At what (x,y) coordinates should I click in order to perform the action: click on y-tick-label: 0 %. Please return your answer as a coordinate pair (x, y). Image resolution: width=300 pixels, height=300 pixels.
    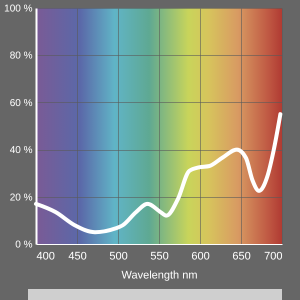
    Looking at the image, I should click on (24, 245).